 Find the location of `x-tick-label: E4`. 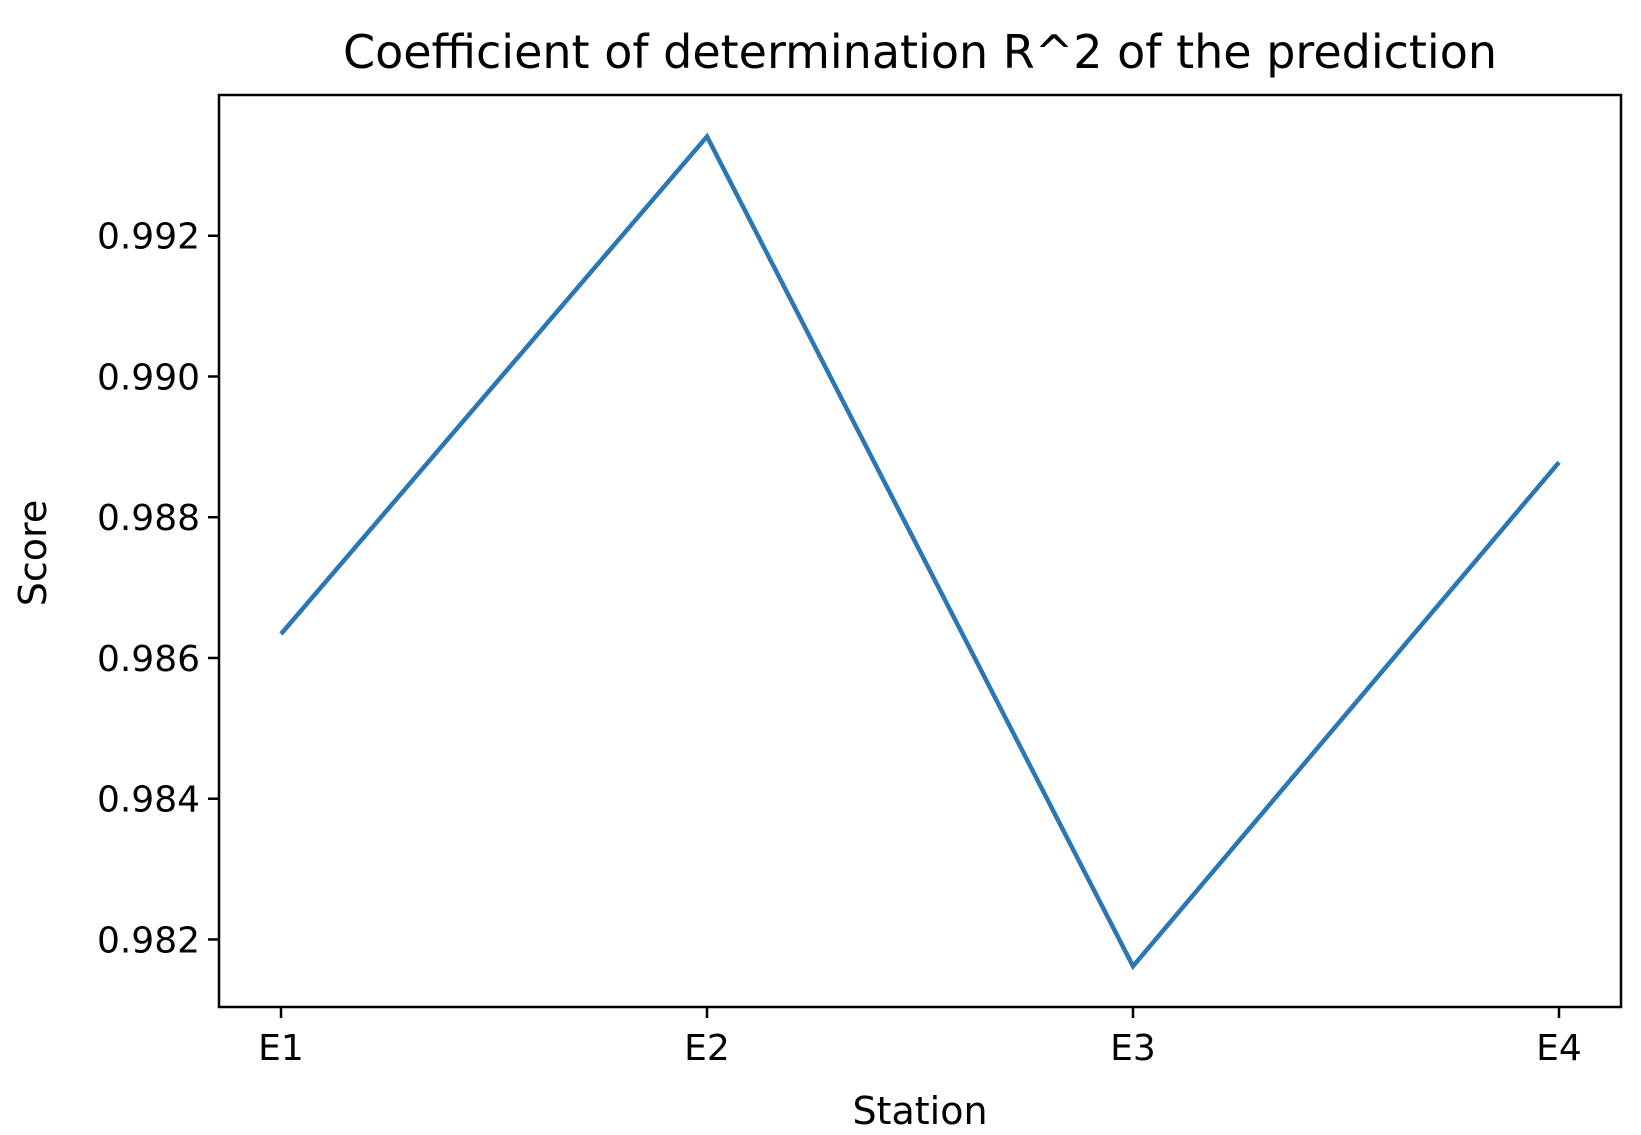

x-tick-label: E4 is located at coordinates (1559, 1048).